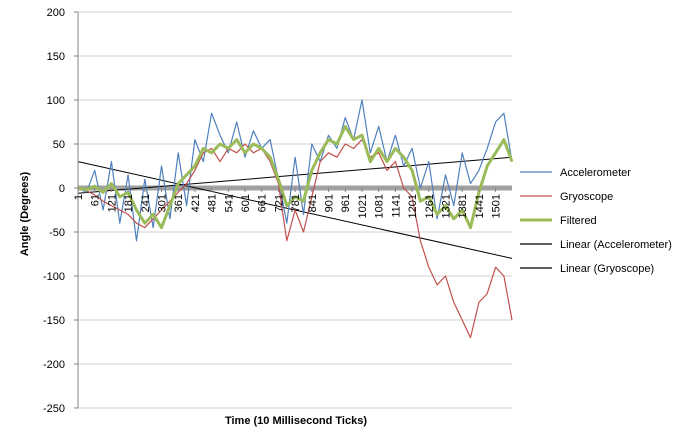 The height and width of the screenshot is (440, 695). I want to click on legend-label: Linear (Accelerometer), so click(616, 245).